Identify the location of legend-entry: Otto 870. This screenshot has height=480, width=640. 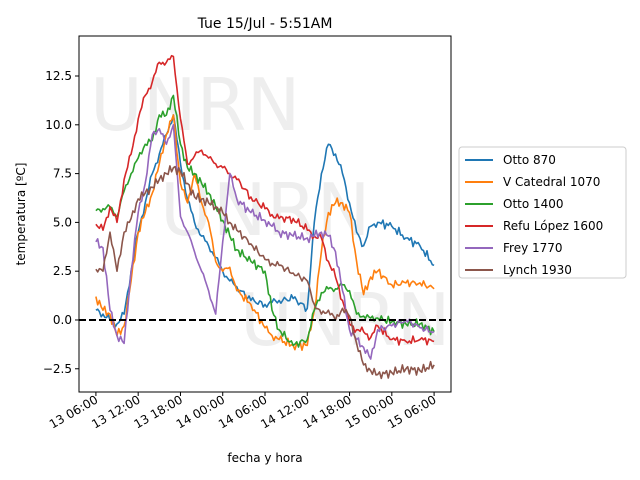
(510, 160).